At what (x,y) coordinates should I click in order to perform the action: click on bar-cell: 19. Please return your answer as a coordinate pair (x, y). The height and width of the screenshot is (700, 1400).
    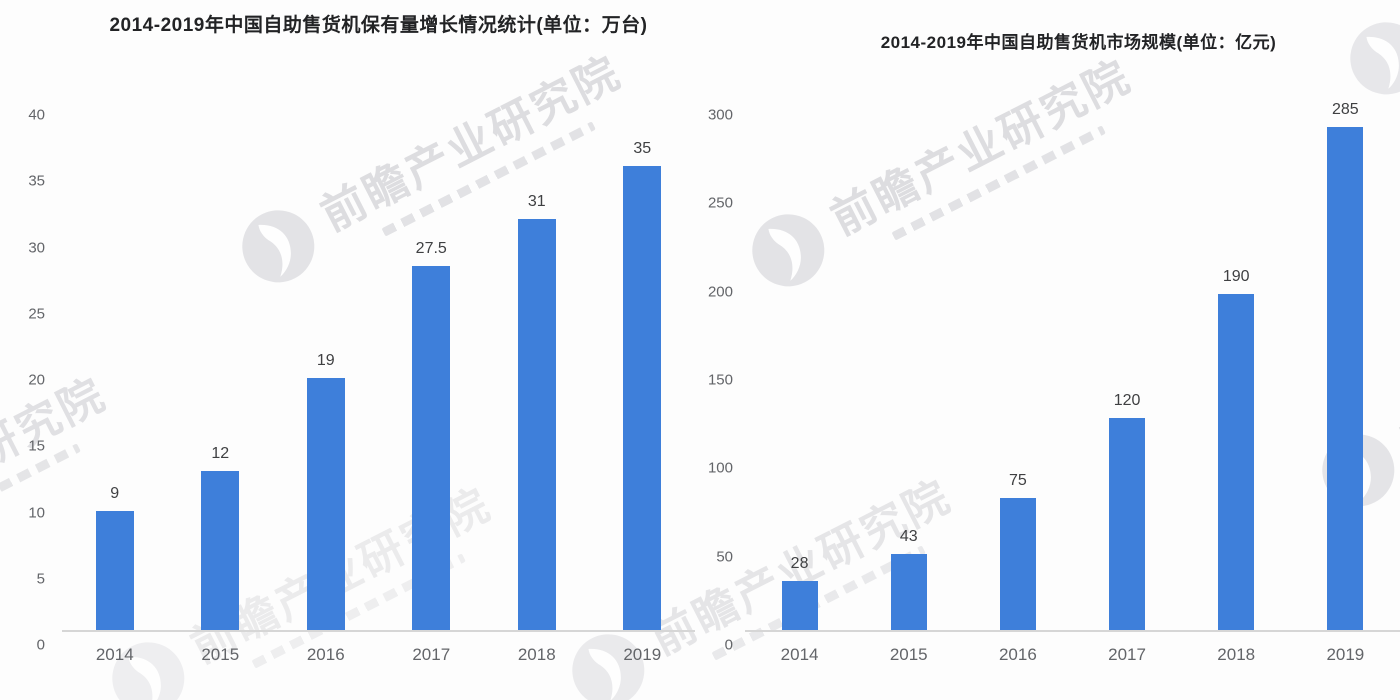
    Looking at the image, I should click on (326, 491).